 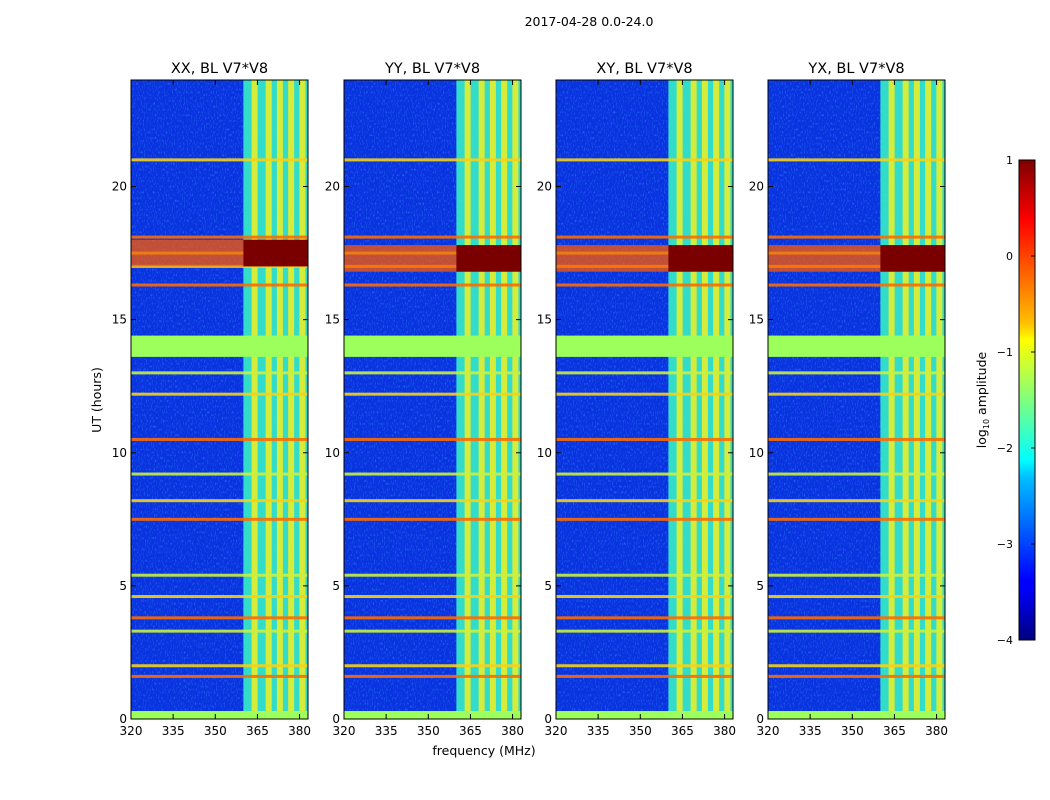 What do you see at coordinates (1005, 544) in the screenshot?
I see `colorbar-tick-label: −3` at bounding box center [1005, 544].